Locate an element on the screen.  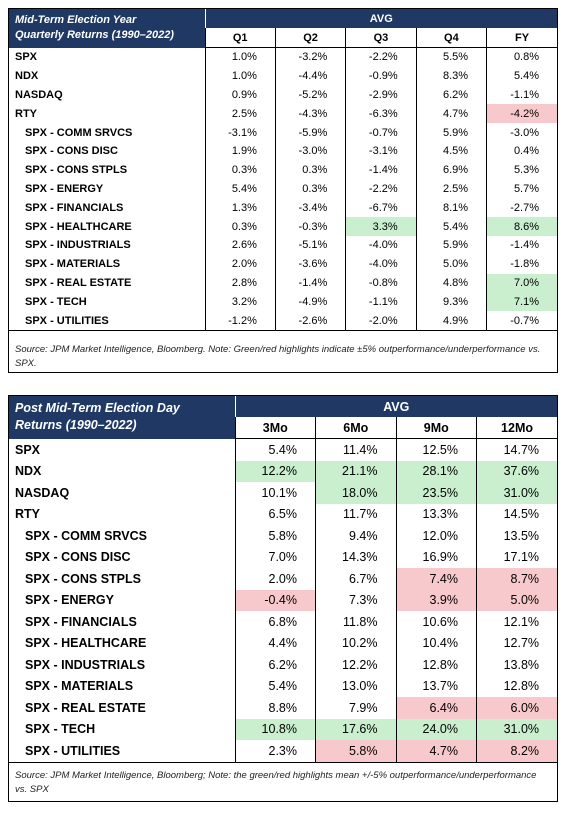
value-cell: 2.5% is located at coordinates (240, 114).